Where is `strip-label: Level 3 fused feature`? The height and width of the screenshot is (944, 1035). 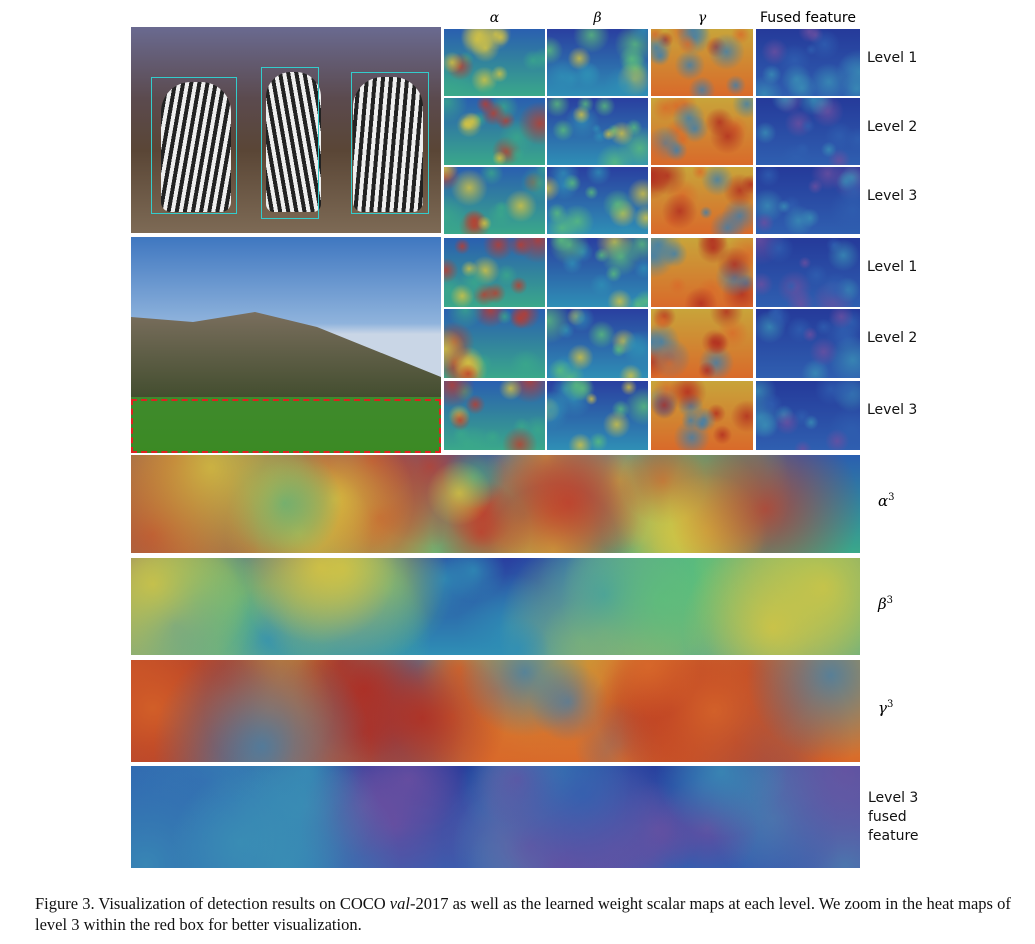
strip-label: Level 3 fused feature is located at coordinates (893, 817).